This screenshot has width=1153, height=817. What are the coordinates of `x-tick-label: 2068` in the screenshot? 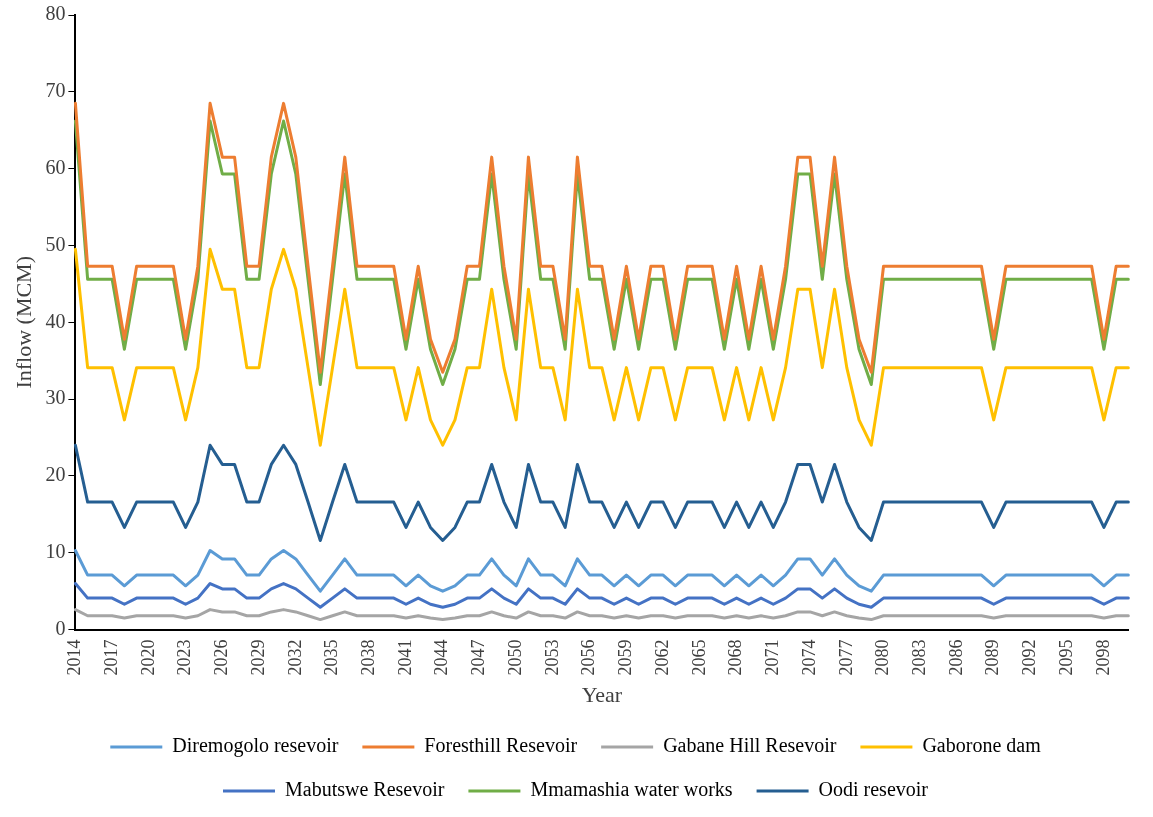 It's located at (735, 657).